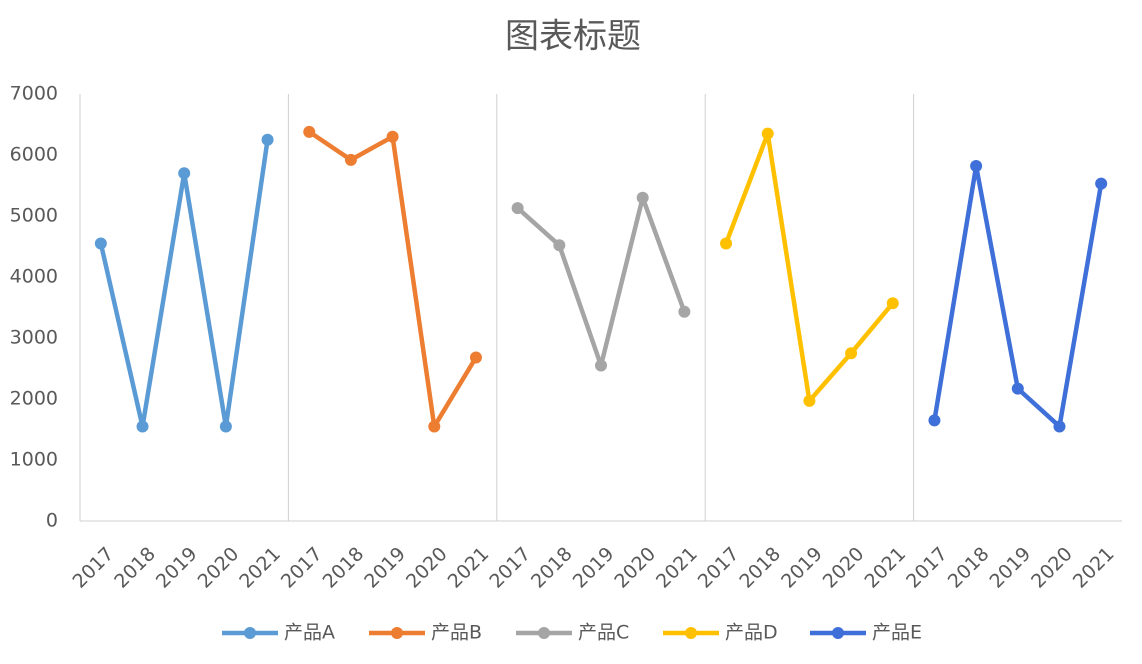  What do you see at coordinates (751, 633) in the screenshot?
I see `legend-label: 产品D` at bounding box center [751, 633].